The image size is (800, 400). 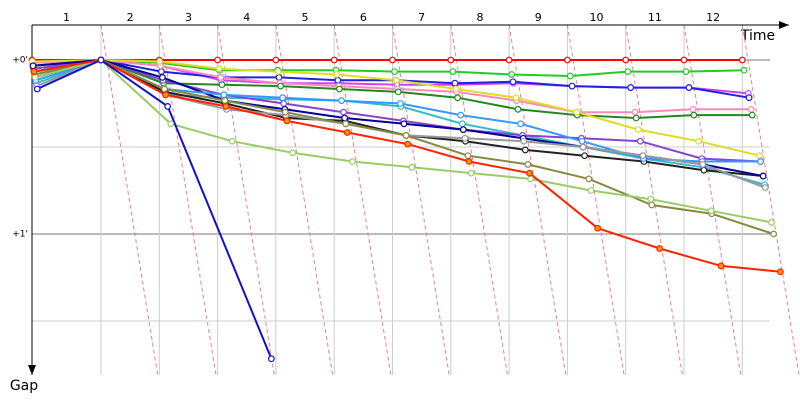 What do you see at coordinates (188, 17) in the screenshot?
I see `x-tick-label: 3` at bounding box center [188, 17].